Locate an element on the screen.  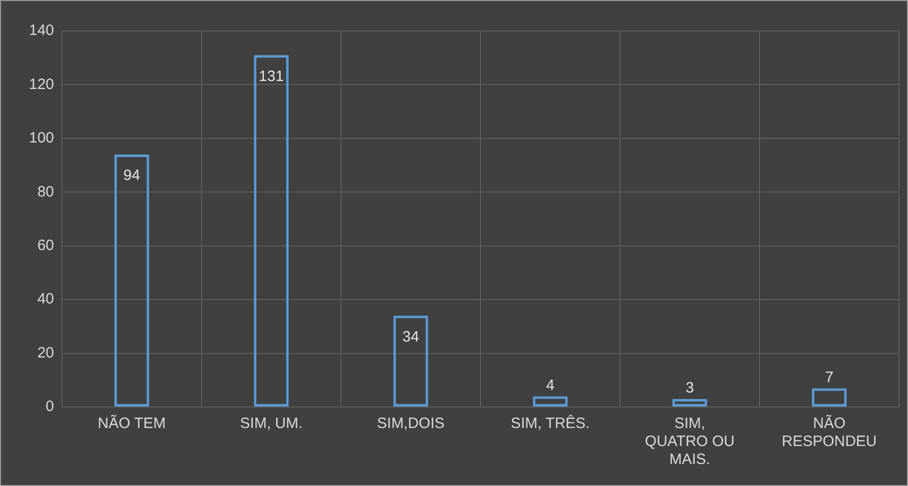
data-label: 34 is located at coordinates (411, 337).